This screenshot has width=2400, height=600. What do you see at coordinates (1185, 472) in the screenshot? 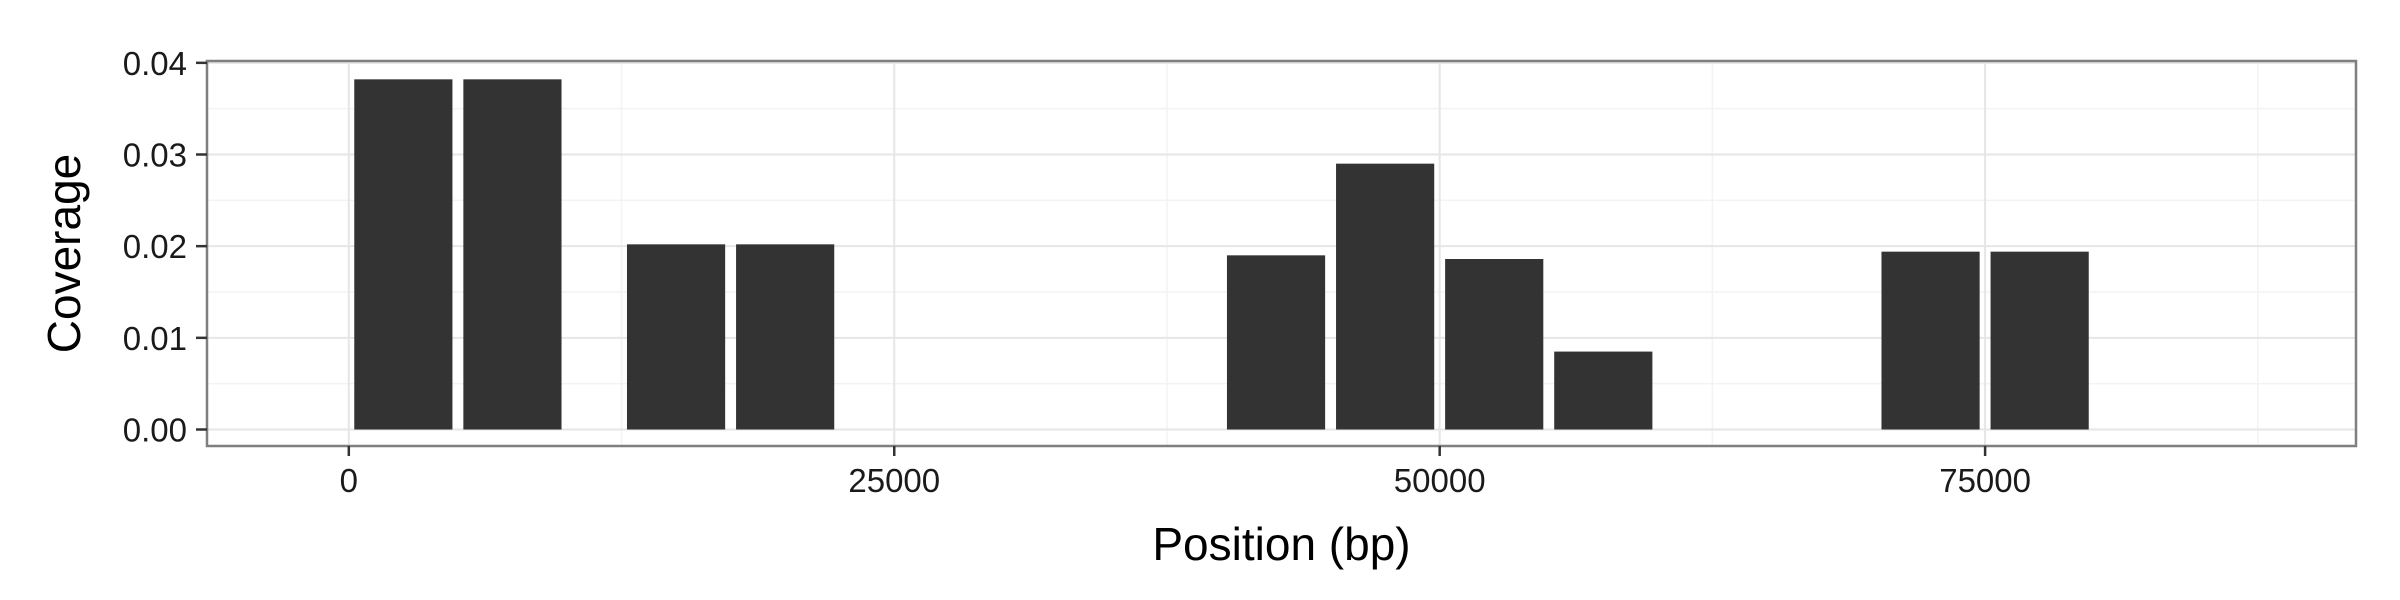
I see `x-axis: 0 25000 50000 75000` at bounding box center [1185, 472].